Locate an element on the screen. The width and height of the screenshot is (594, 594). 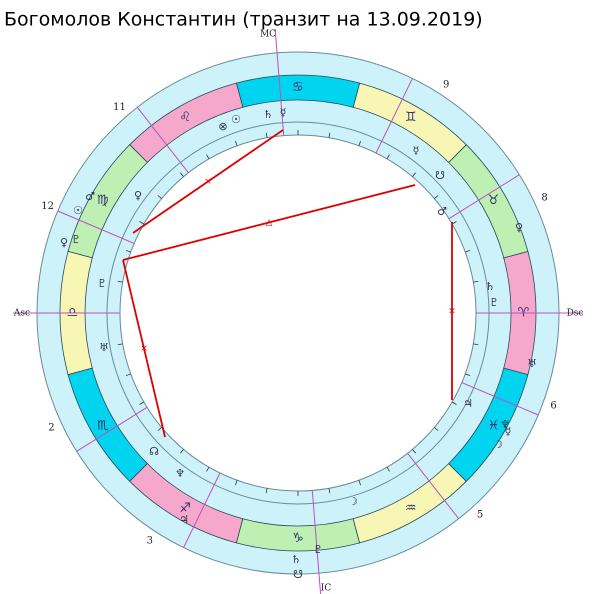
house-number: 12 is located at coordinates (47, 206).